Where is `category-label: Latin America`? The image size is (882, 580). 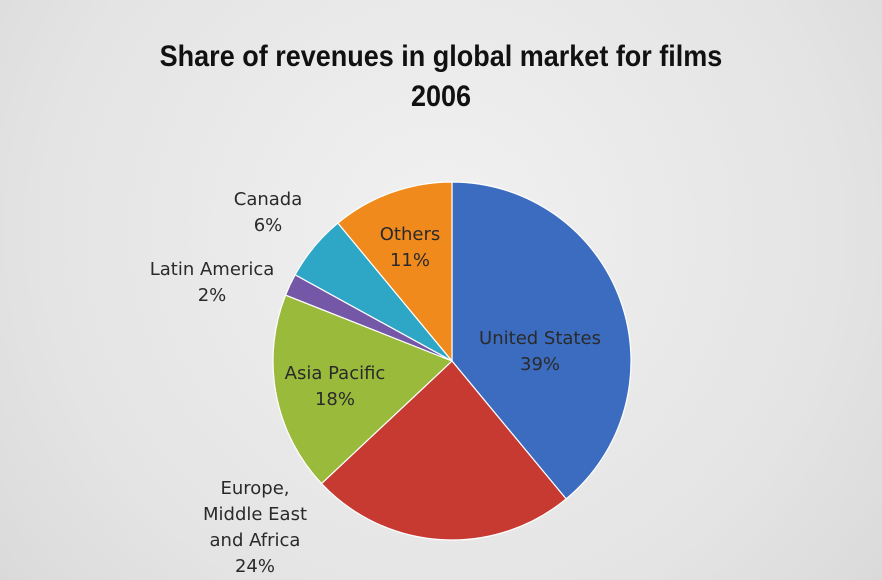 category-label: Latin America is located at coordinates (212, 269).